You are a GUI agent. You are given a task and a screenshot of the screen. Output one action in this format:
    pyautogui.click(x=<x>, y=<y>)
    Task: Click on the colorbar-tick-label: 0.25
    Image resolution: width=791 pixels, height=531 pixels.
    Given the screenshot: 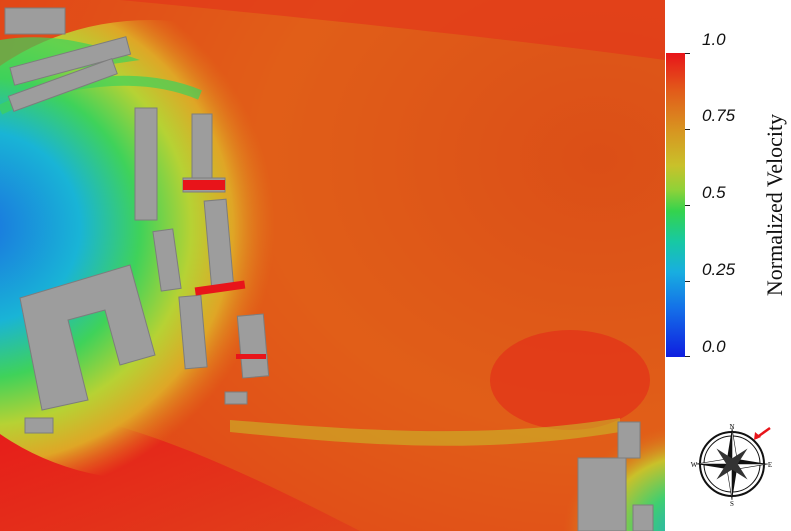 What is the action you would take?
    pyautogui.click(x=719, y=269)
    